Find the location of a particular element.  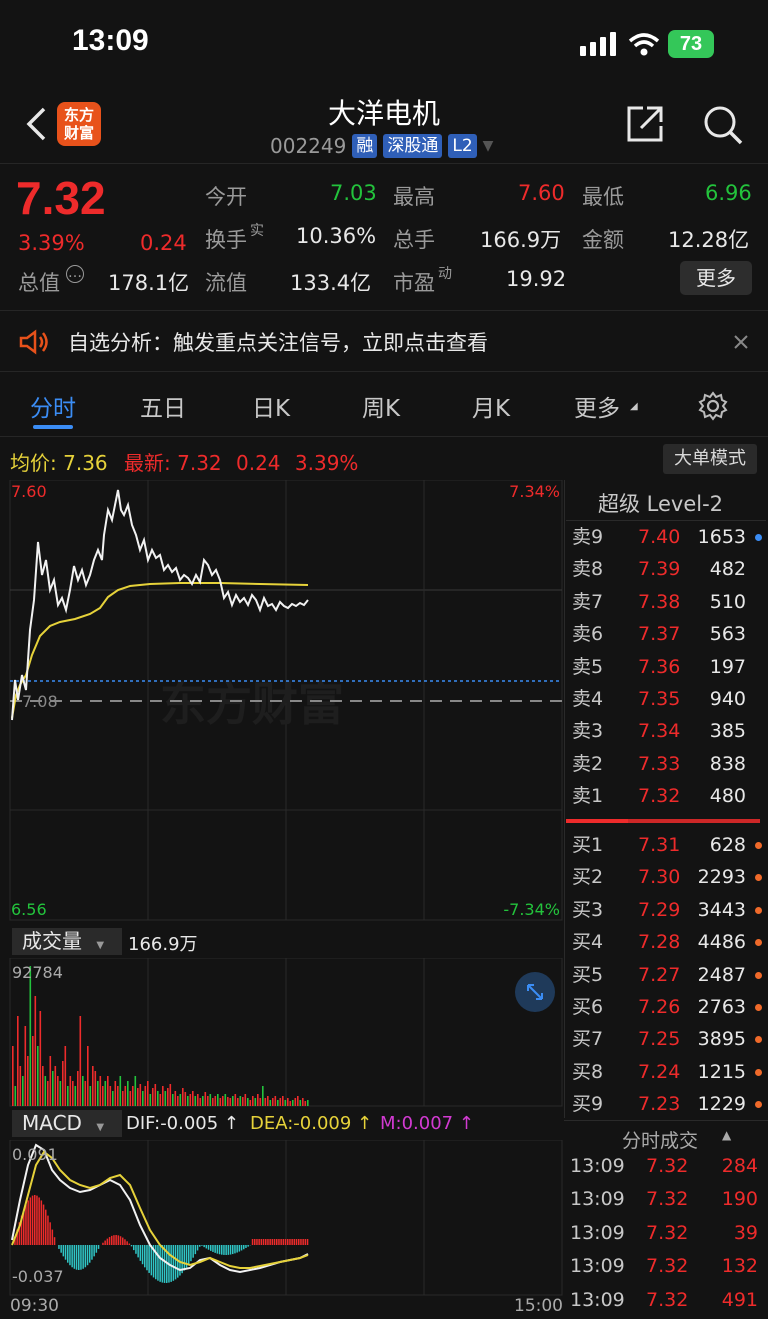

volume-chart: 92784 is located at coordinates (282, 1033).